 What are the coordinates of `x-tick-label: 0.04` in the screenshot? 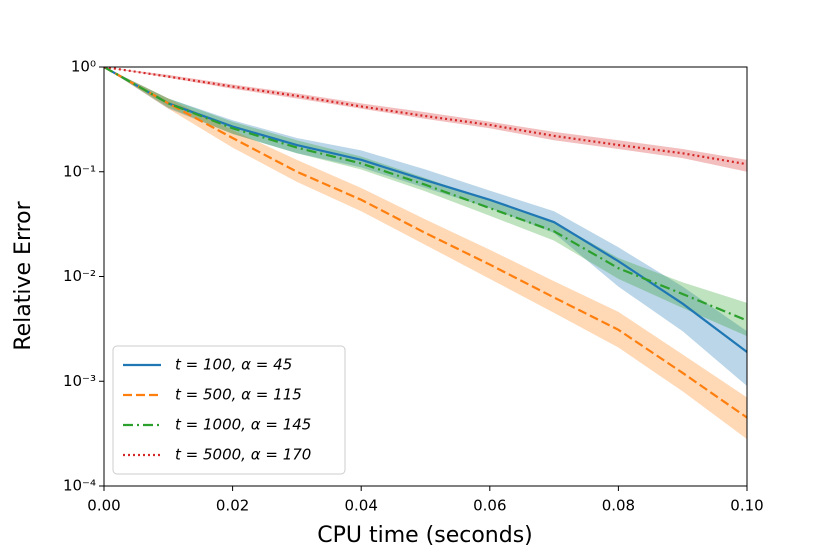 It's located at (360, 506).